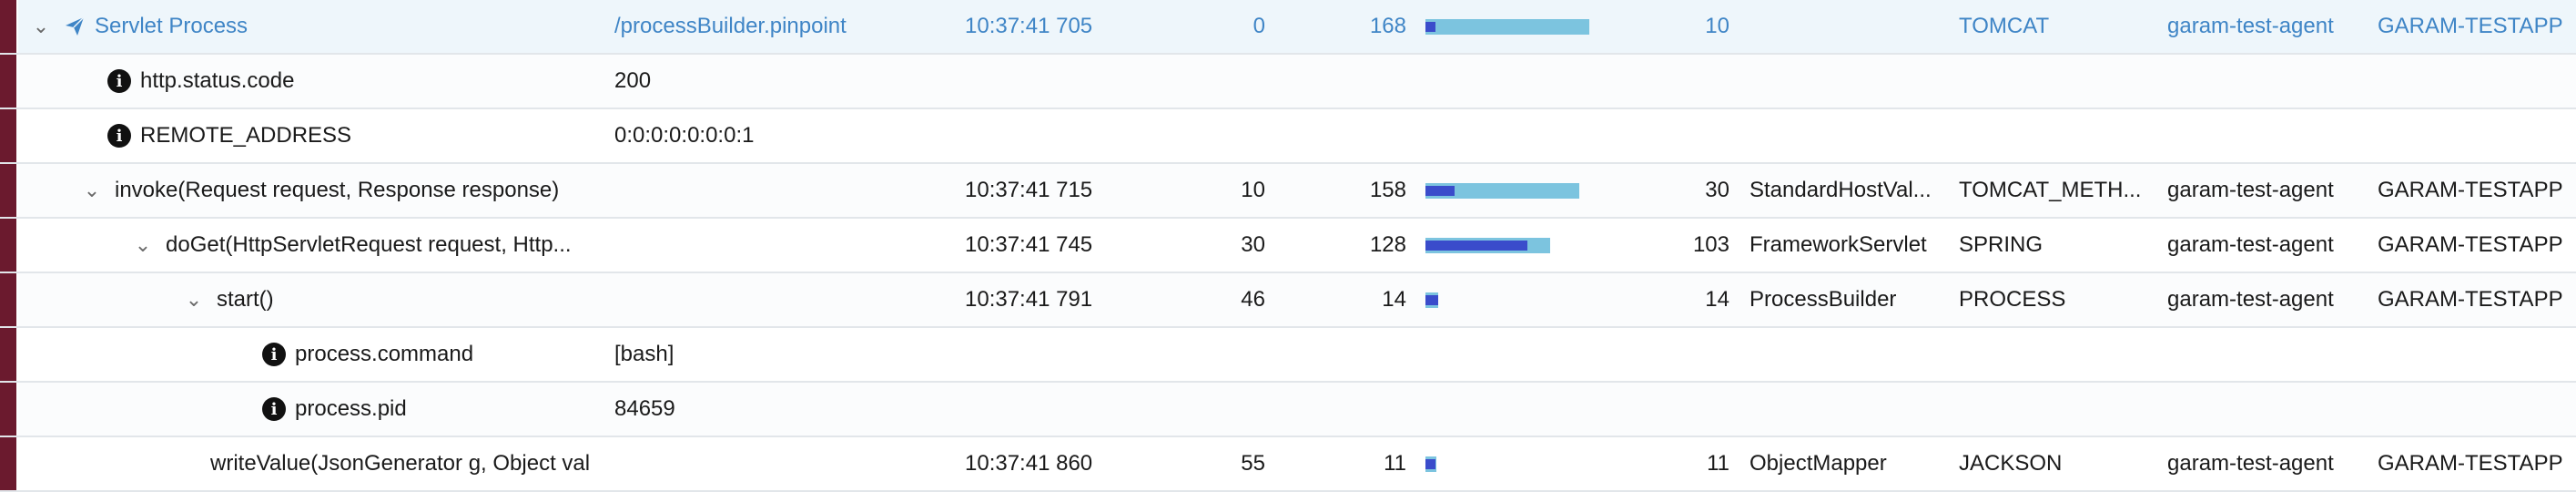 This screenshot has height=492, width=2576. I want to click on start-time-cell: 10:37:41 715, so click(1029, 190).